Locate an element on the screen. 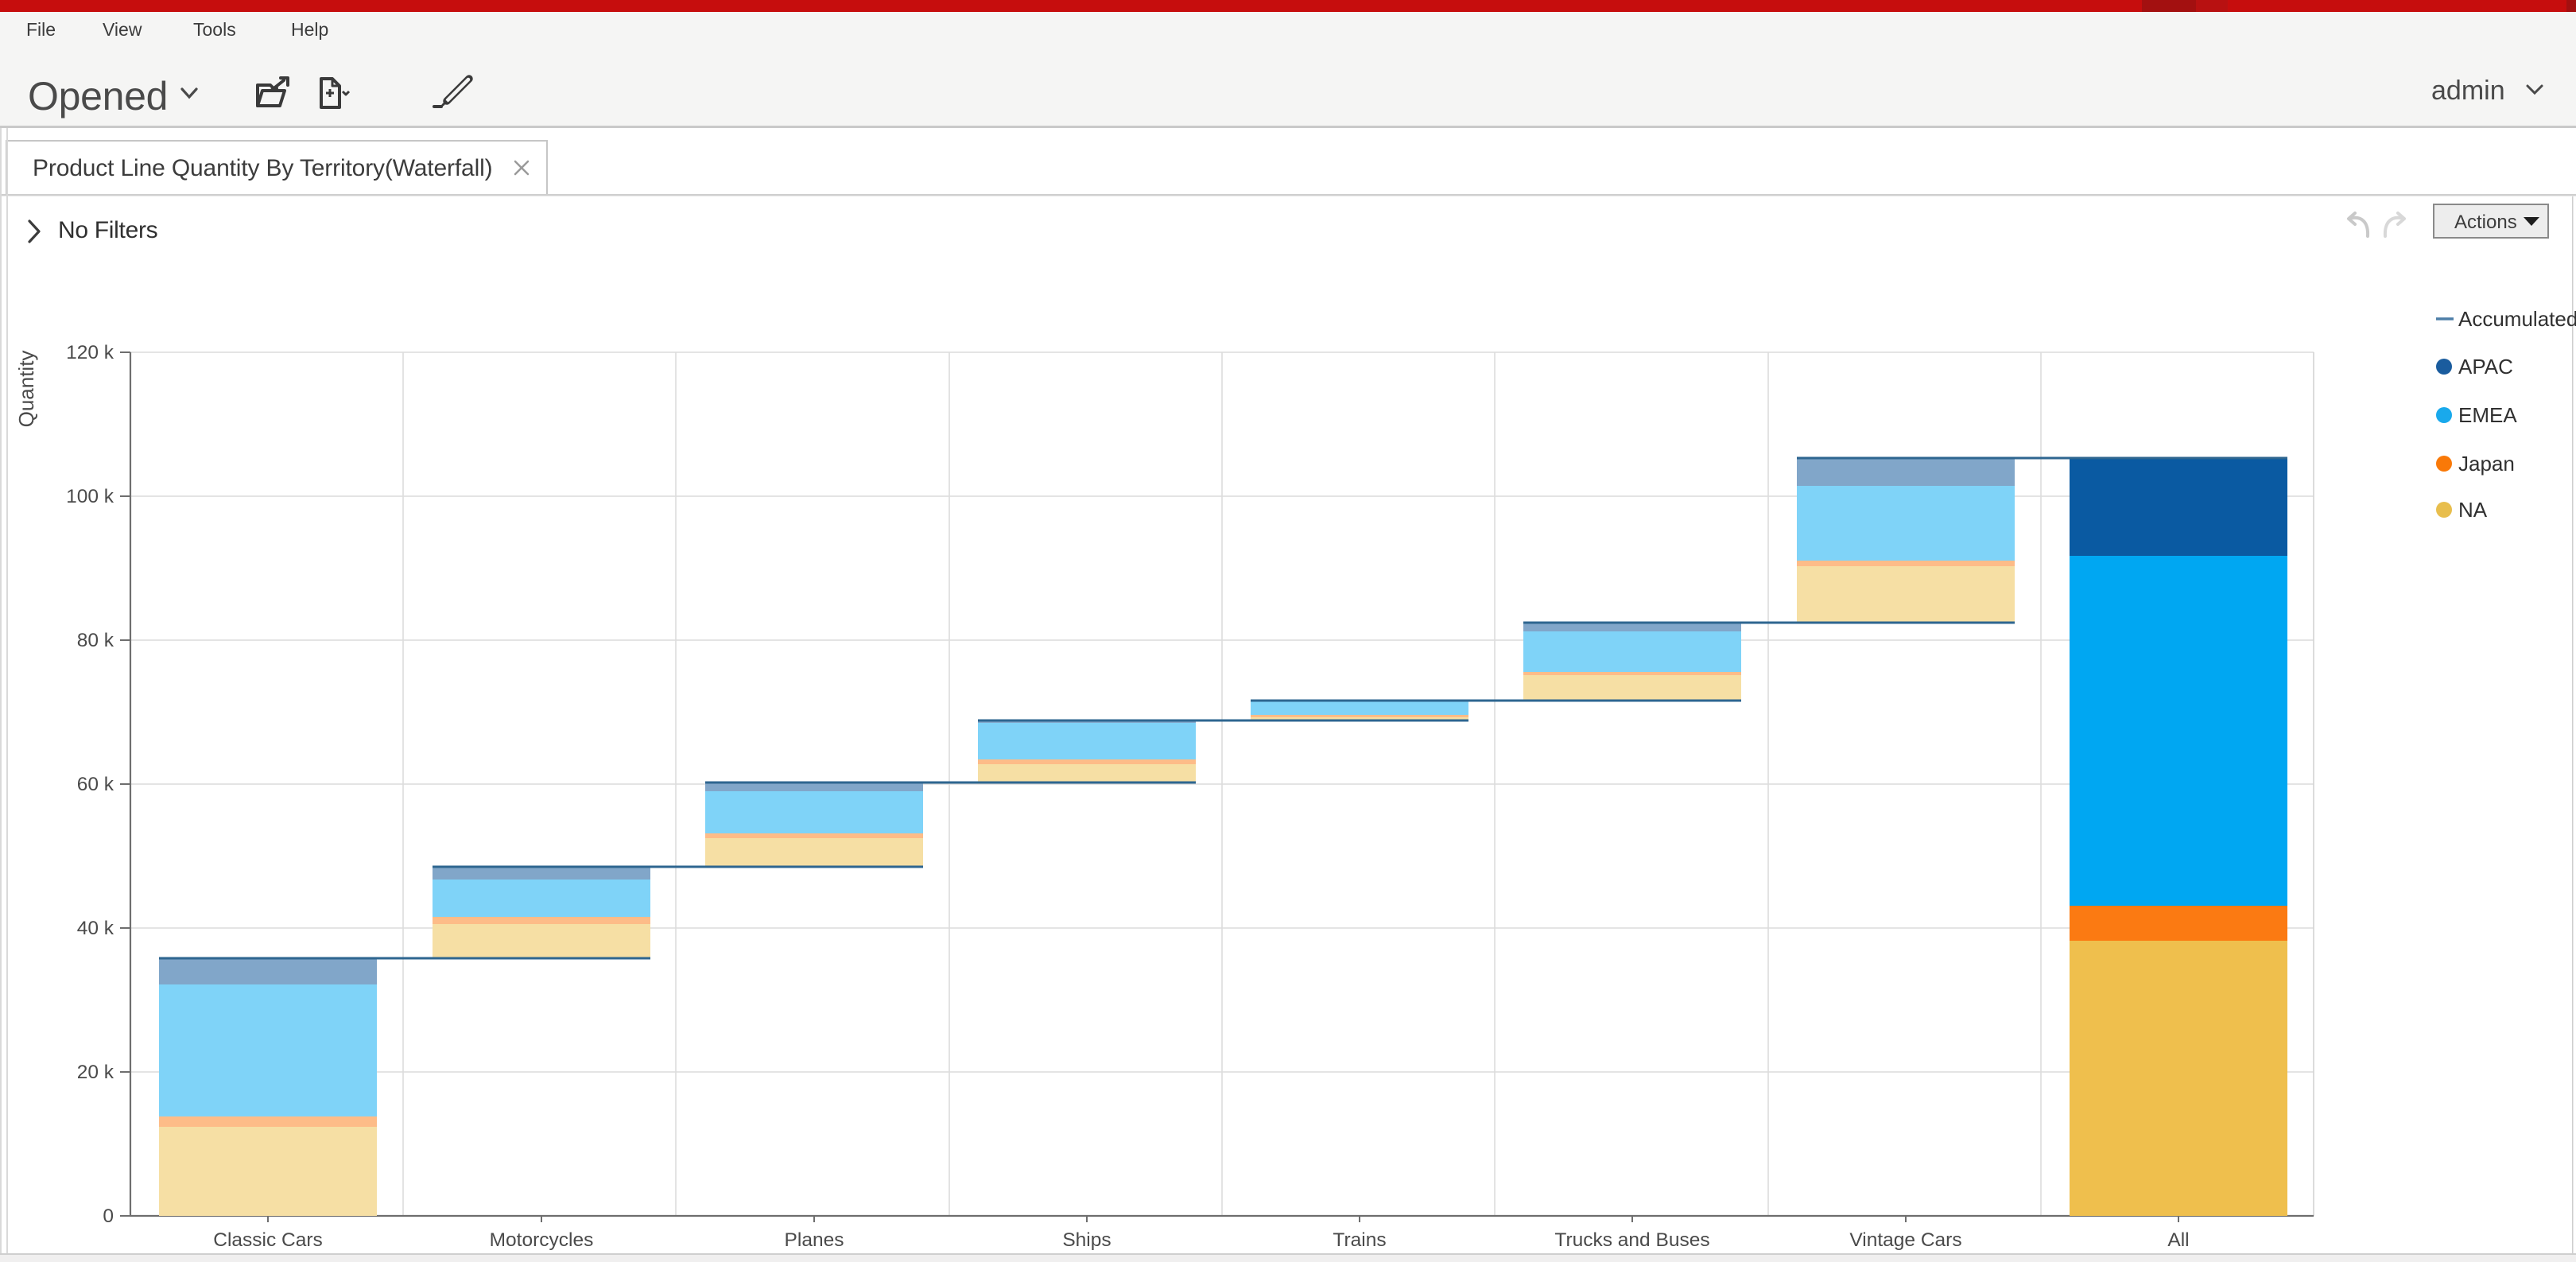  svg-text: Planes is located at coordinates (814, 1240).